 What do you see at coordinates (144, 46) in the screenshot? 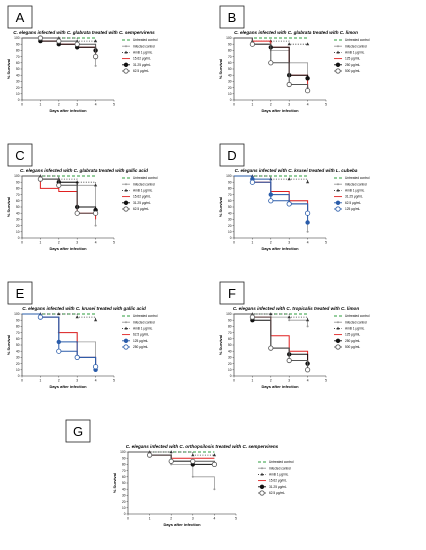
I see `legend-label: Infected control` at bounding box center [144, 46].